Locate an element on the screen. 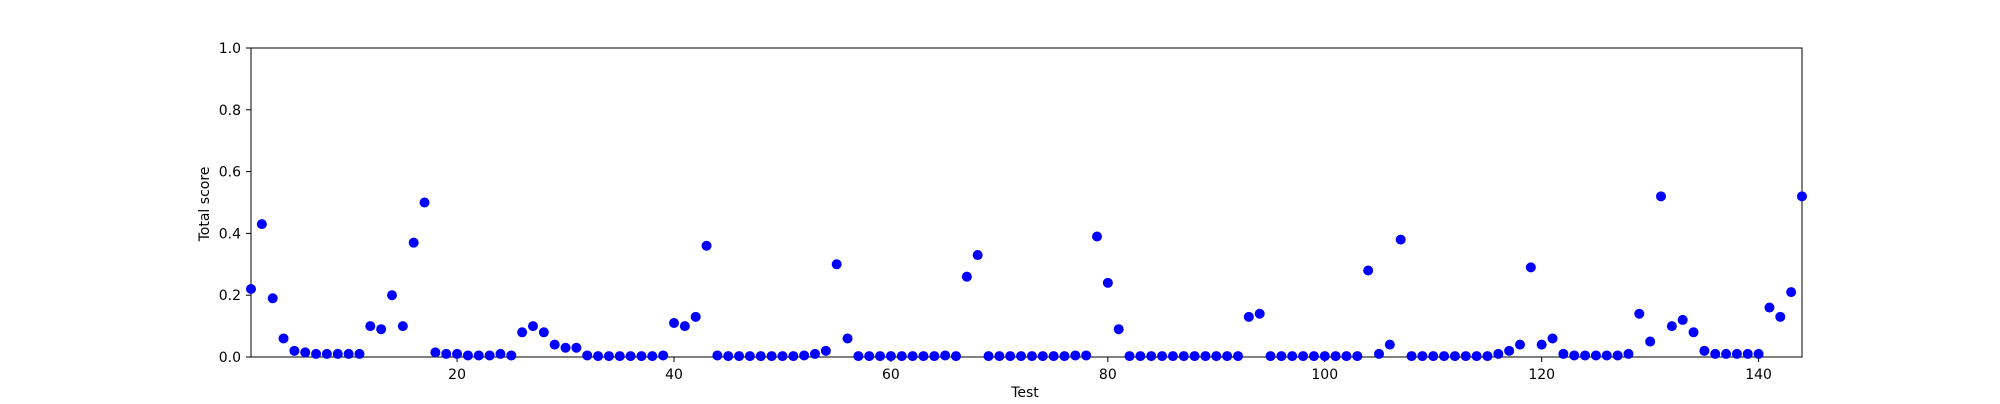 The width and height of the screenshot is (2000, 404). y-axis-label: Total score is located at coordinates (205, 205).